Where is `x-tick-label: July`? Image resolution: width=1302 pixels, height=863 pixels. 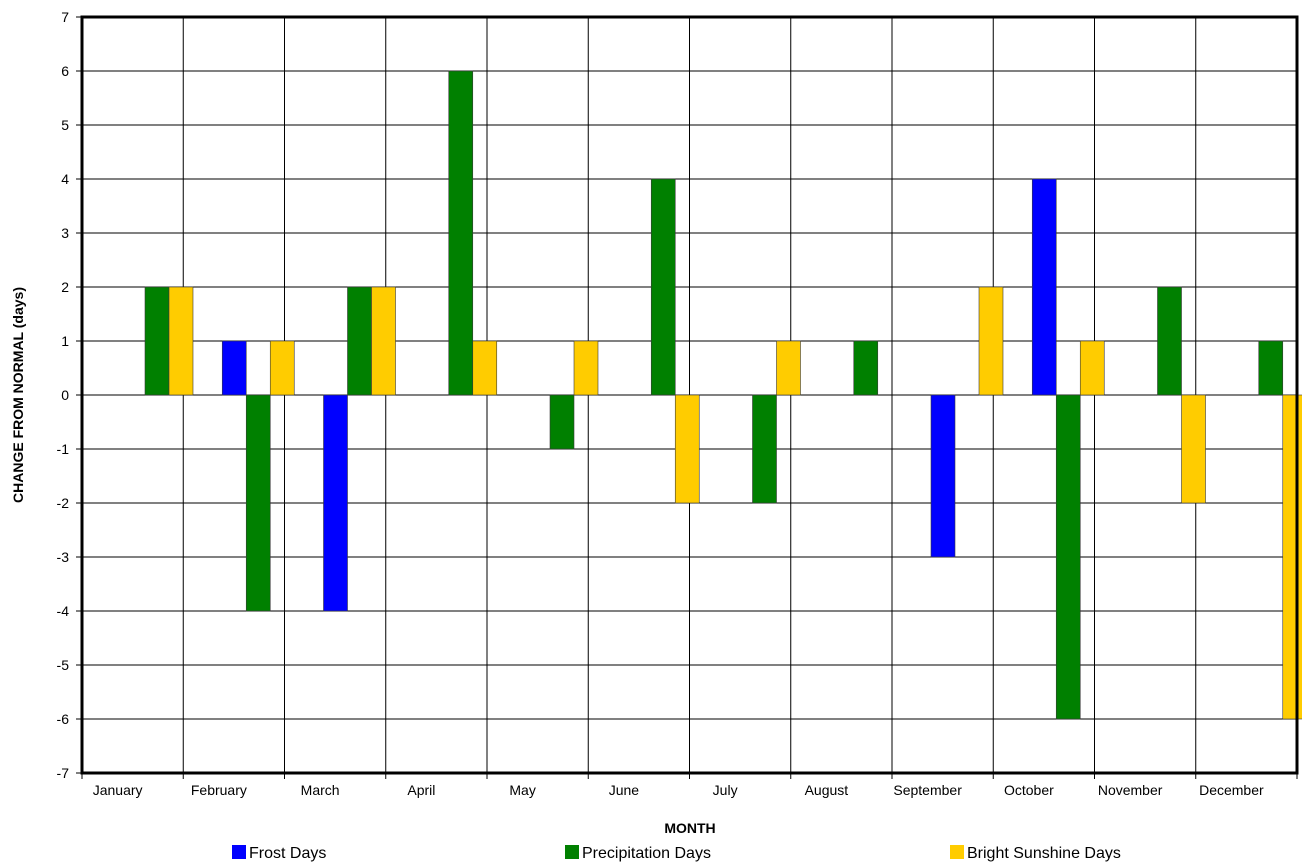
x-tick-label: July is located at coordinates (725, 790).